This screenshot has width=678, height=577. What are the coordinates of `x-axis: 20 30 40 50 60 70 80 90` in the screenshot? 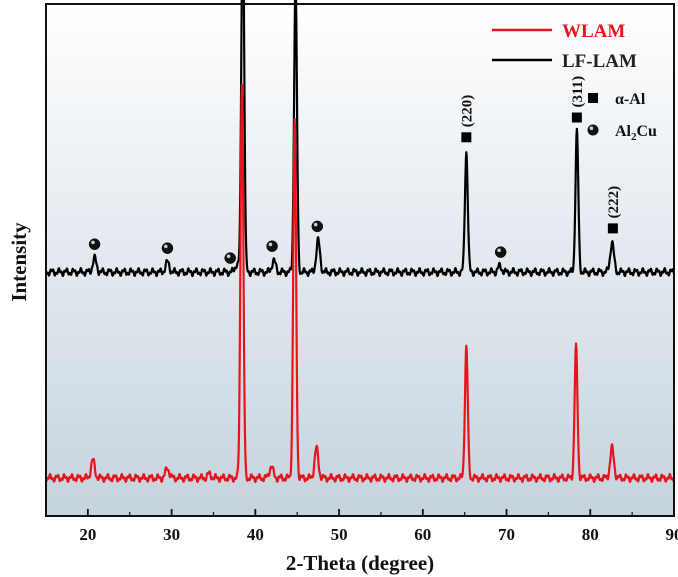 It's located at (361, 526).